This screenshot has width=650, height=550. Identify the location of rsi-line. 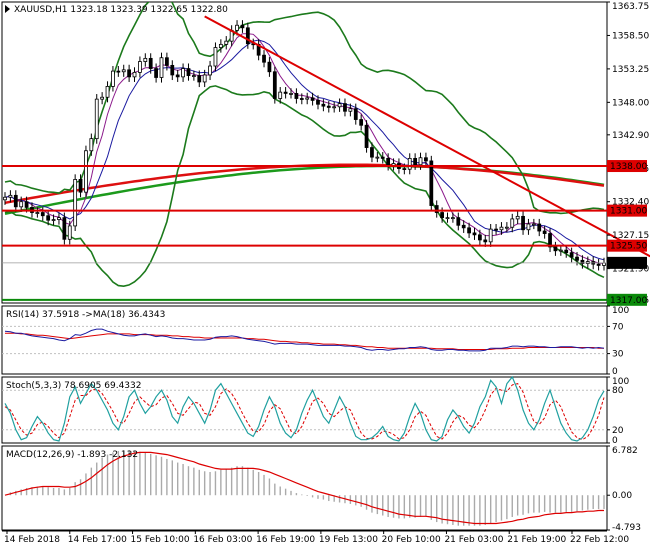
(304, 340).